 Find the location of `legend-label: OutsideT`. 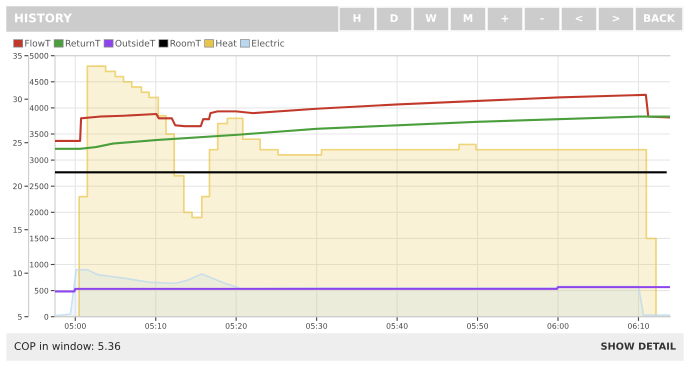

legend-label: OutsideT is located at coordinates (135, 43).